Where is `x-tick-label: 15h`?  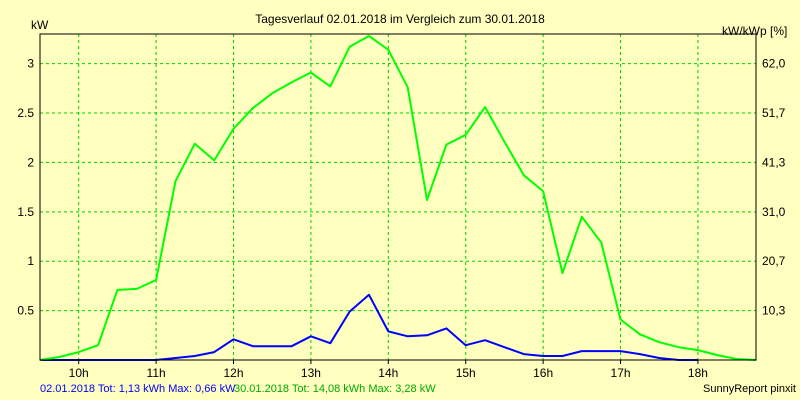
x-tick-label: 15h is located at coordinates (466, 373).